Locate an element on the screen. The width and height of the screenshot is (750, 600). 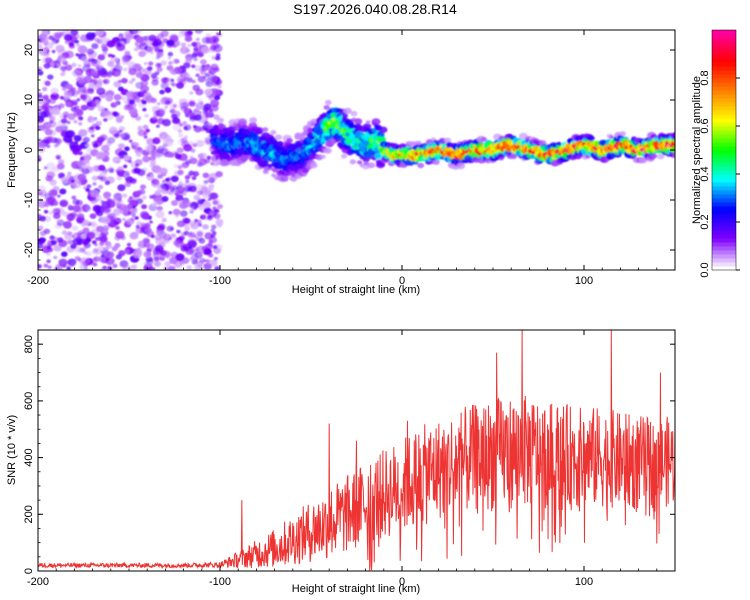
x-tick-label: 100 is located at coordinates (584, 582).